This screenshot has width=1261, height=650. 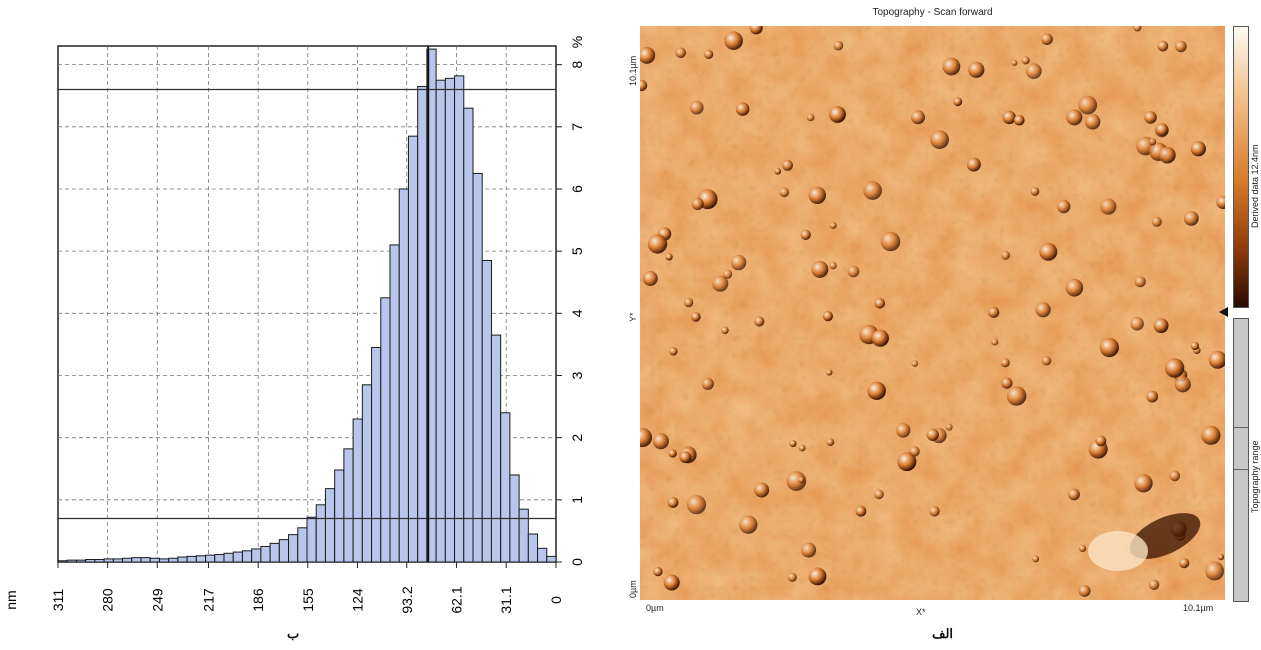 I want to click on afm-y-bottom-label: 0µm, so click(x=633, y=589).